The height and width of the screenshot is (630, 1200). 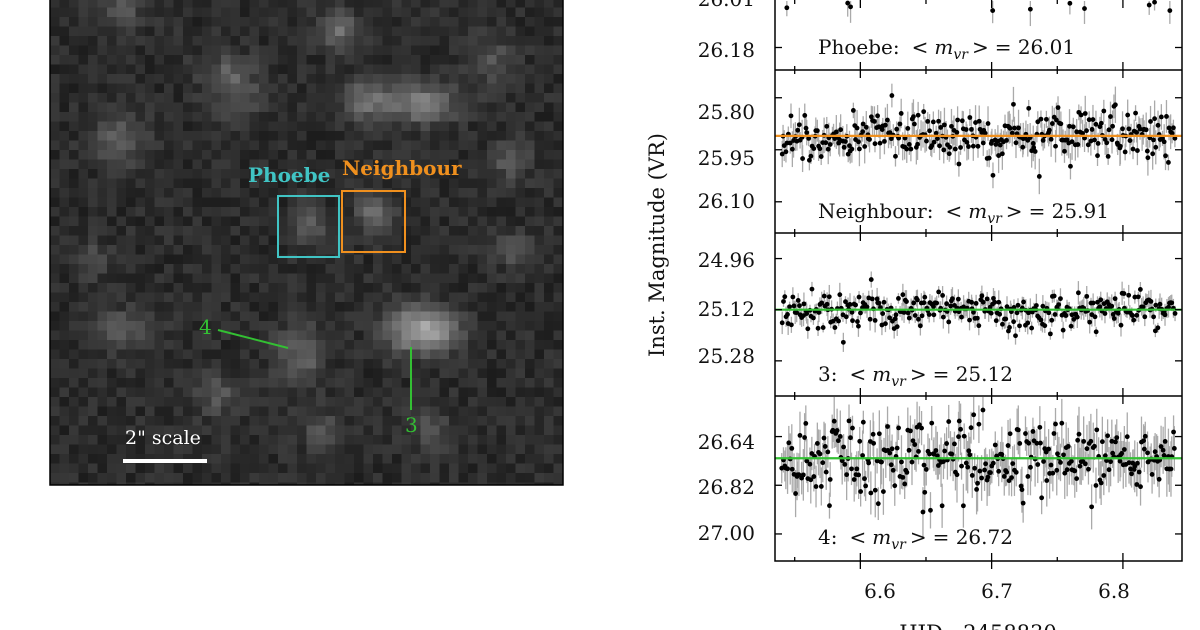 What do you see at coordinates (946, 49) in the screenshot?
I see `phoebe-annotation: Phoebe: < mvr > = 26.01` at bounding box center [946, 49].